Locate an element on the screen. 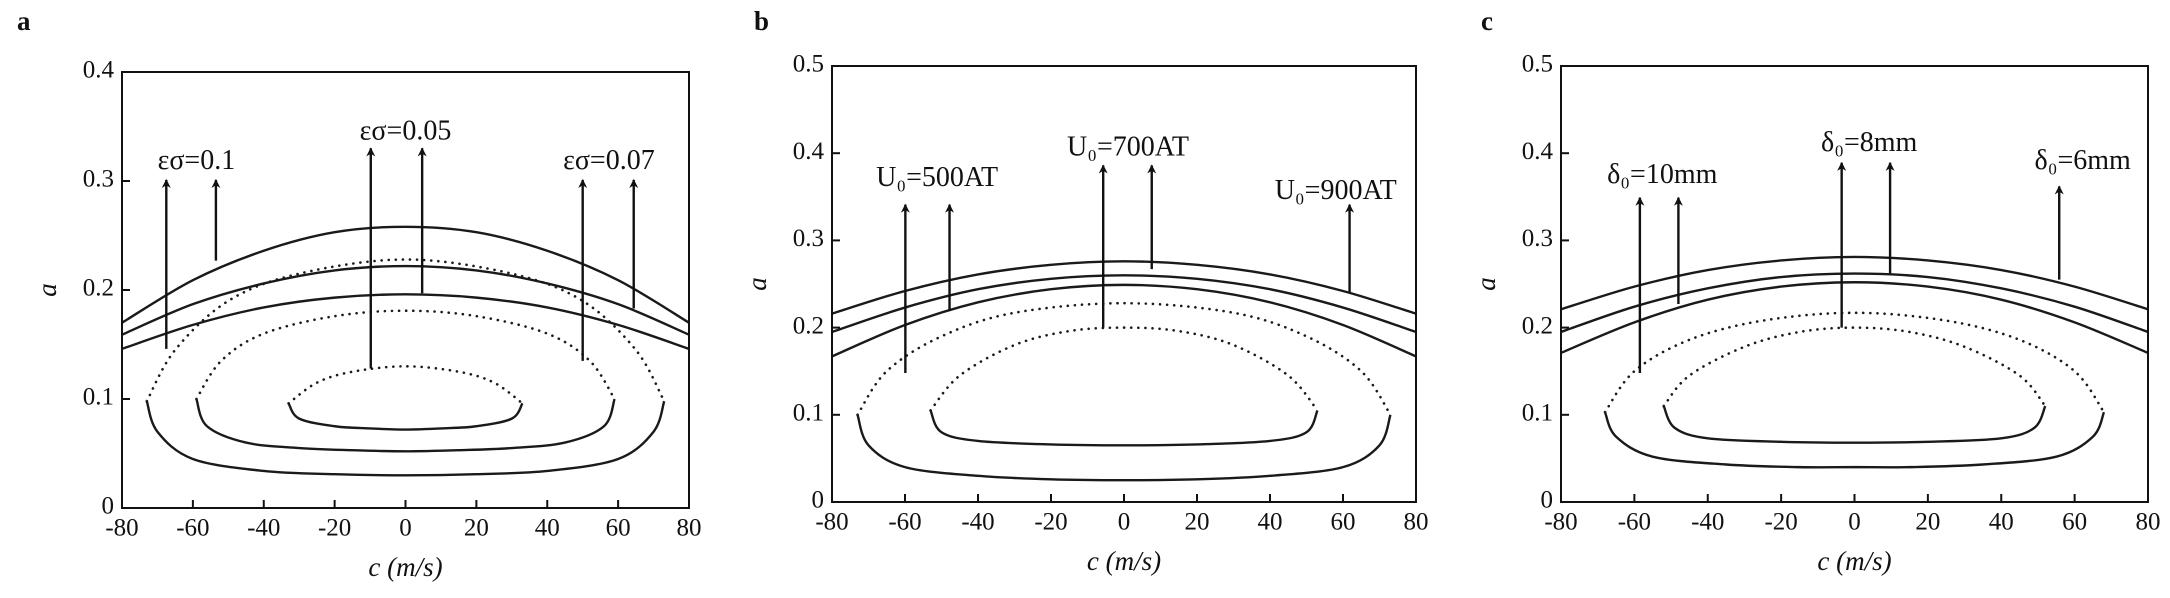 Image resolution: width=2170 pixels, height=598 pixels. panel-label: b is located at coordinates (761, 21).